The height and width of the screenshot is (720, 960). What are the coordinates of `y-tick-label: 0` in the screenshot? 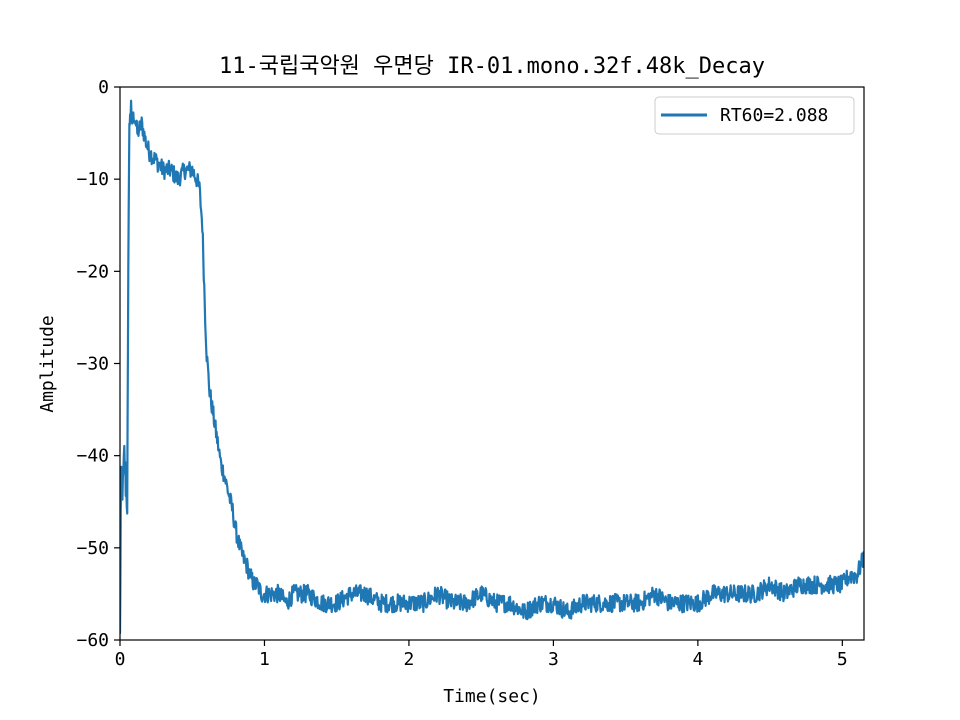 It's located at (103, 87).